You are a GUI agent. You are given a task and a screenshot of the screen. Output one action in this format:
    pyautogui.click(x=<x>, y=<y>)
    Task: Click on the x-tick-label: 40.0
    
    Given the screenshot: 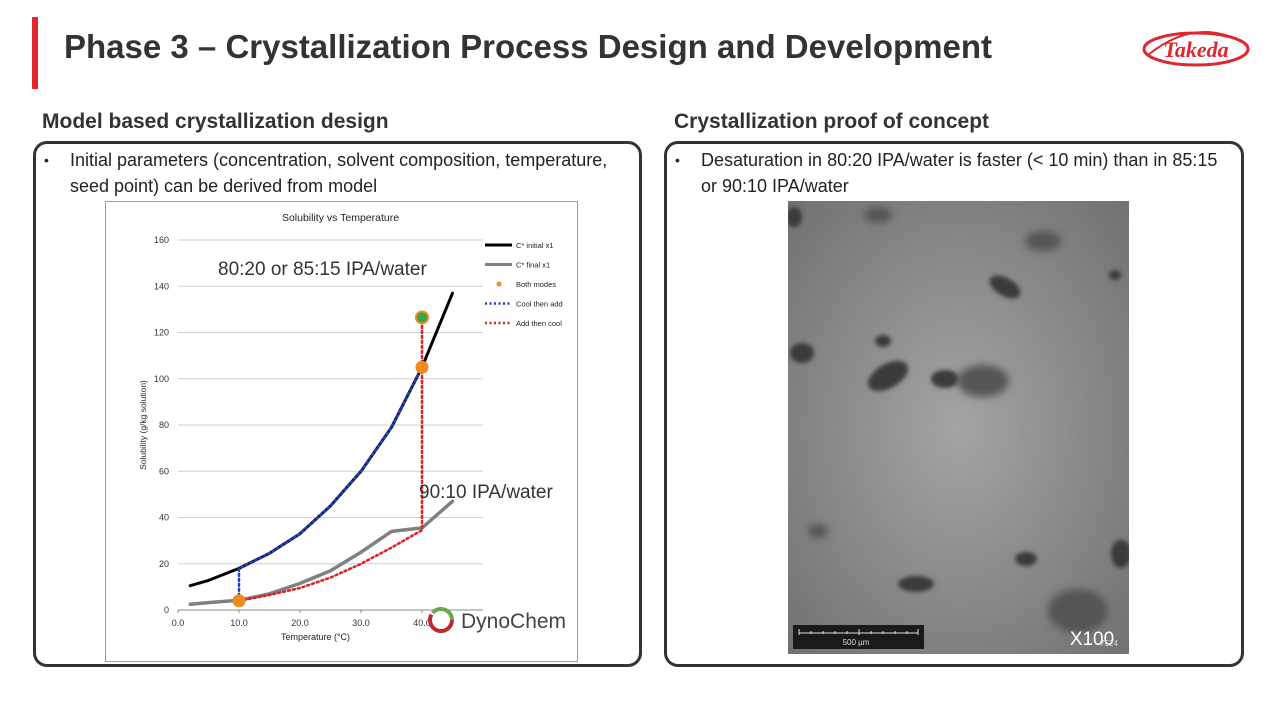 What is the action you would take?
    pyautogui.click(x=422, y=623)
    